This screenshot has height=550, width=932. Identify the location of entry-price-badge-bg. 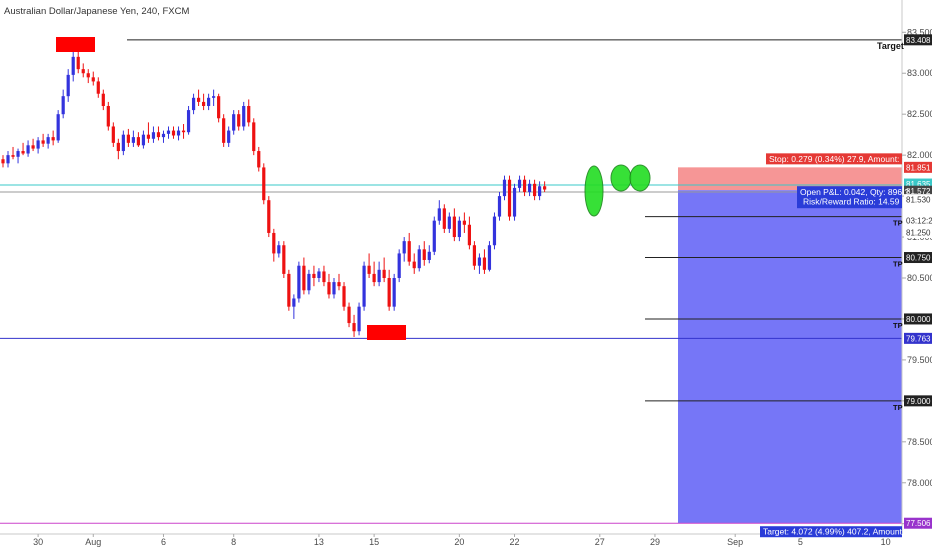
(918, 191).